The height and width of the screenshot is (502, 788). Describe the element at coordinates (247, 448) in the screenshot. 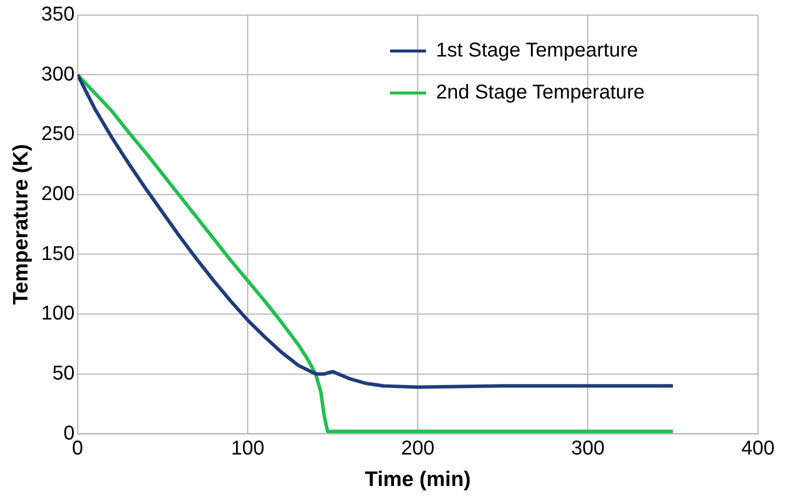

I see `x-tick-label: 100` at that location.